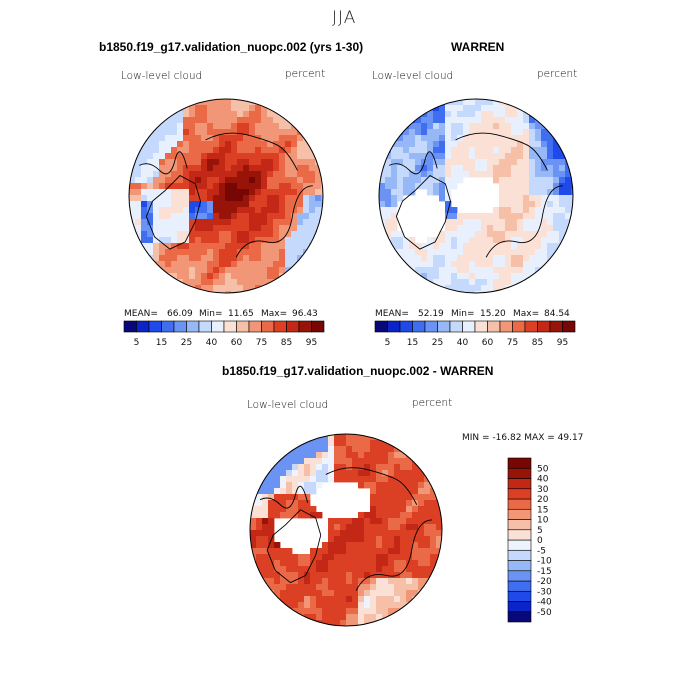 The width and height of the screenshot is (700, 700). What do you see at coordinates (305, 74) in the screenshot?
I see `model-units-label: percent` at bounding box center [305, 74].